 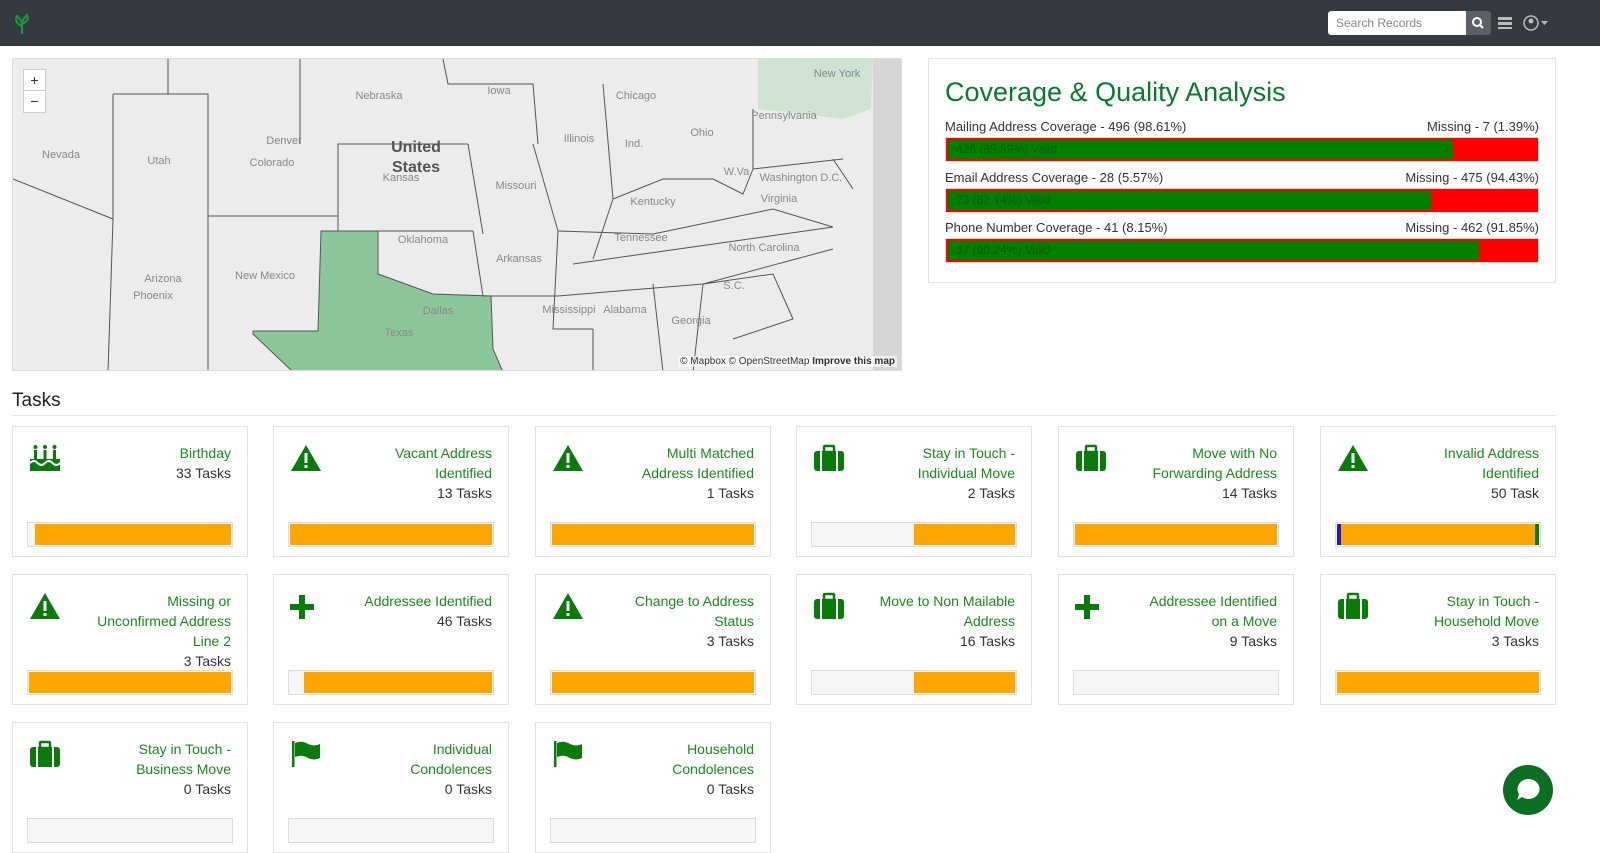 I want to click on map-label: Alabama, so click(x=625, y=310).